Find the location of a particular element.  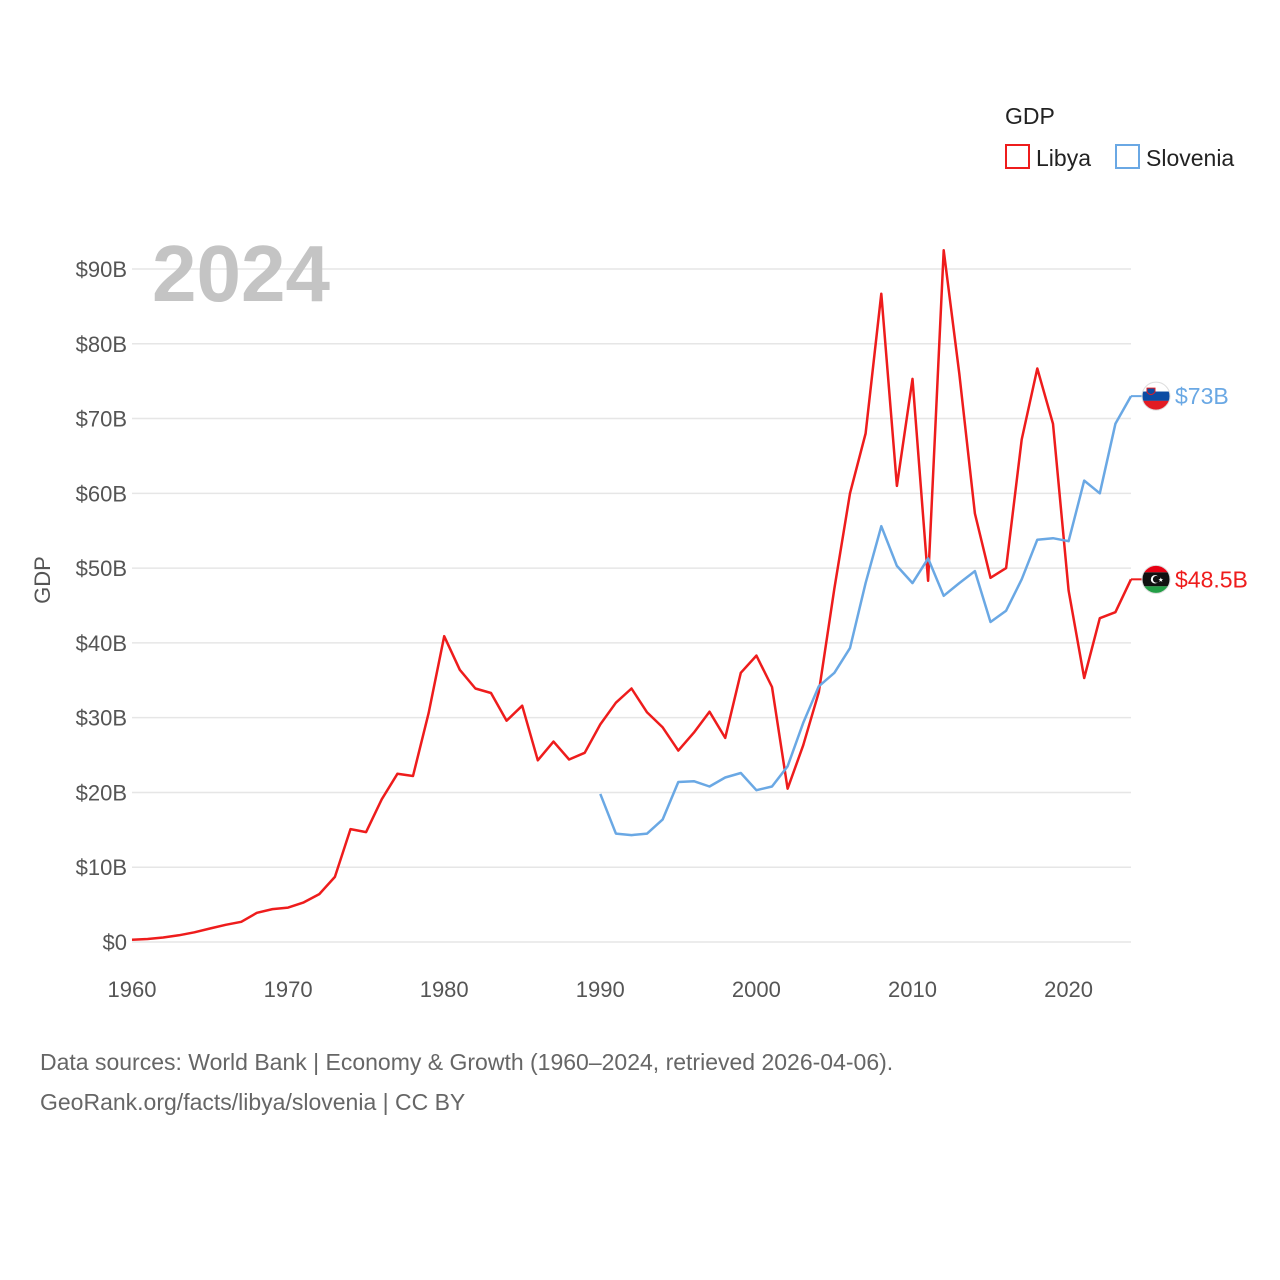

y-tick-label: $40B is located at coordinates (101, 643).